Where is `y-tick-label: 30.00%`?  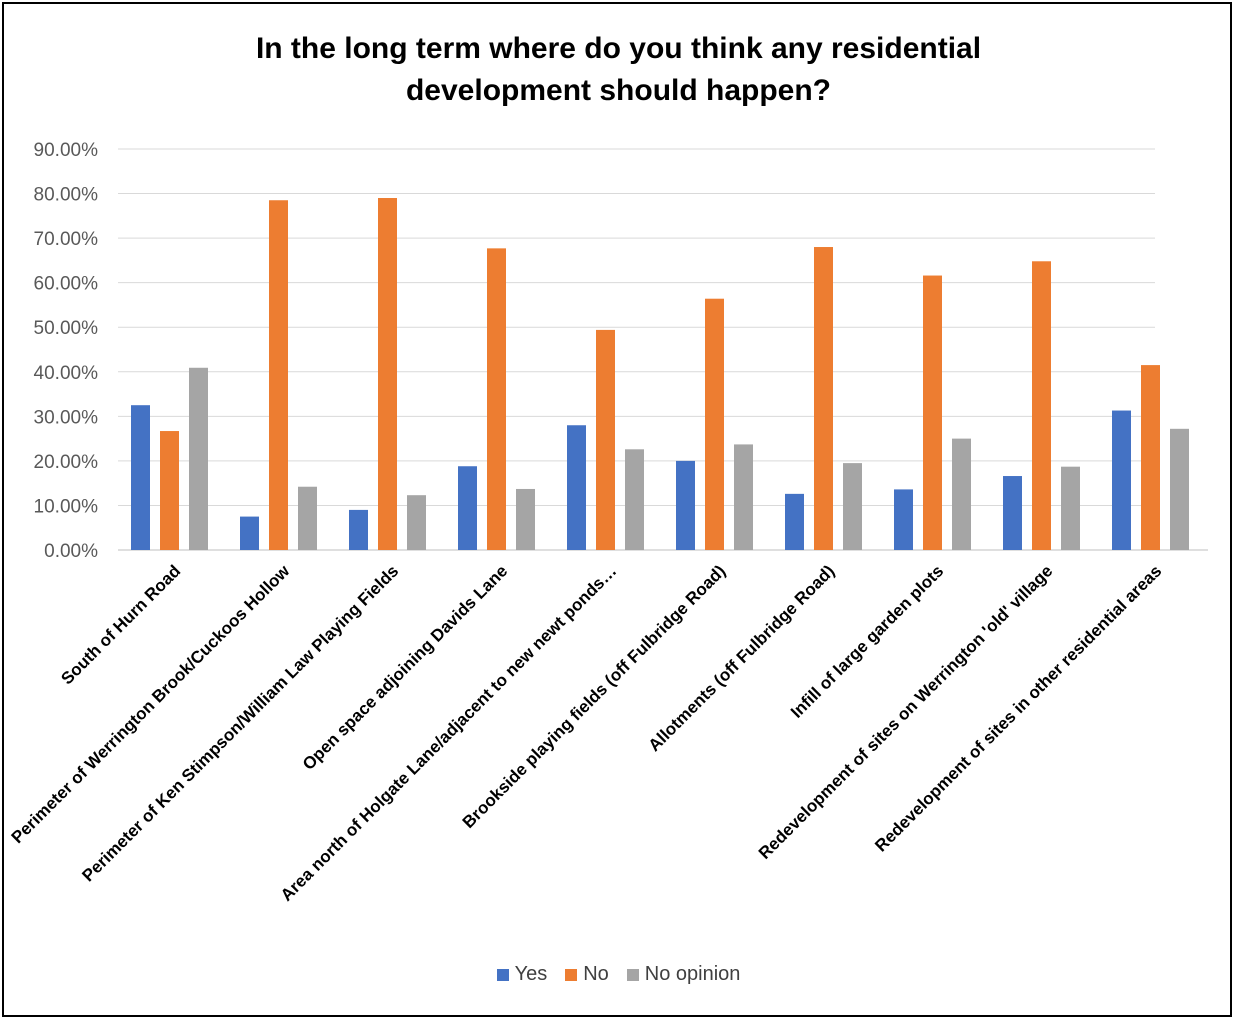
y-tick-label: 30.00% is located at coordinates (66, 417).